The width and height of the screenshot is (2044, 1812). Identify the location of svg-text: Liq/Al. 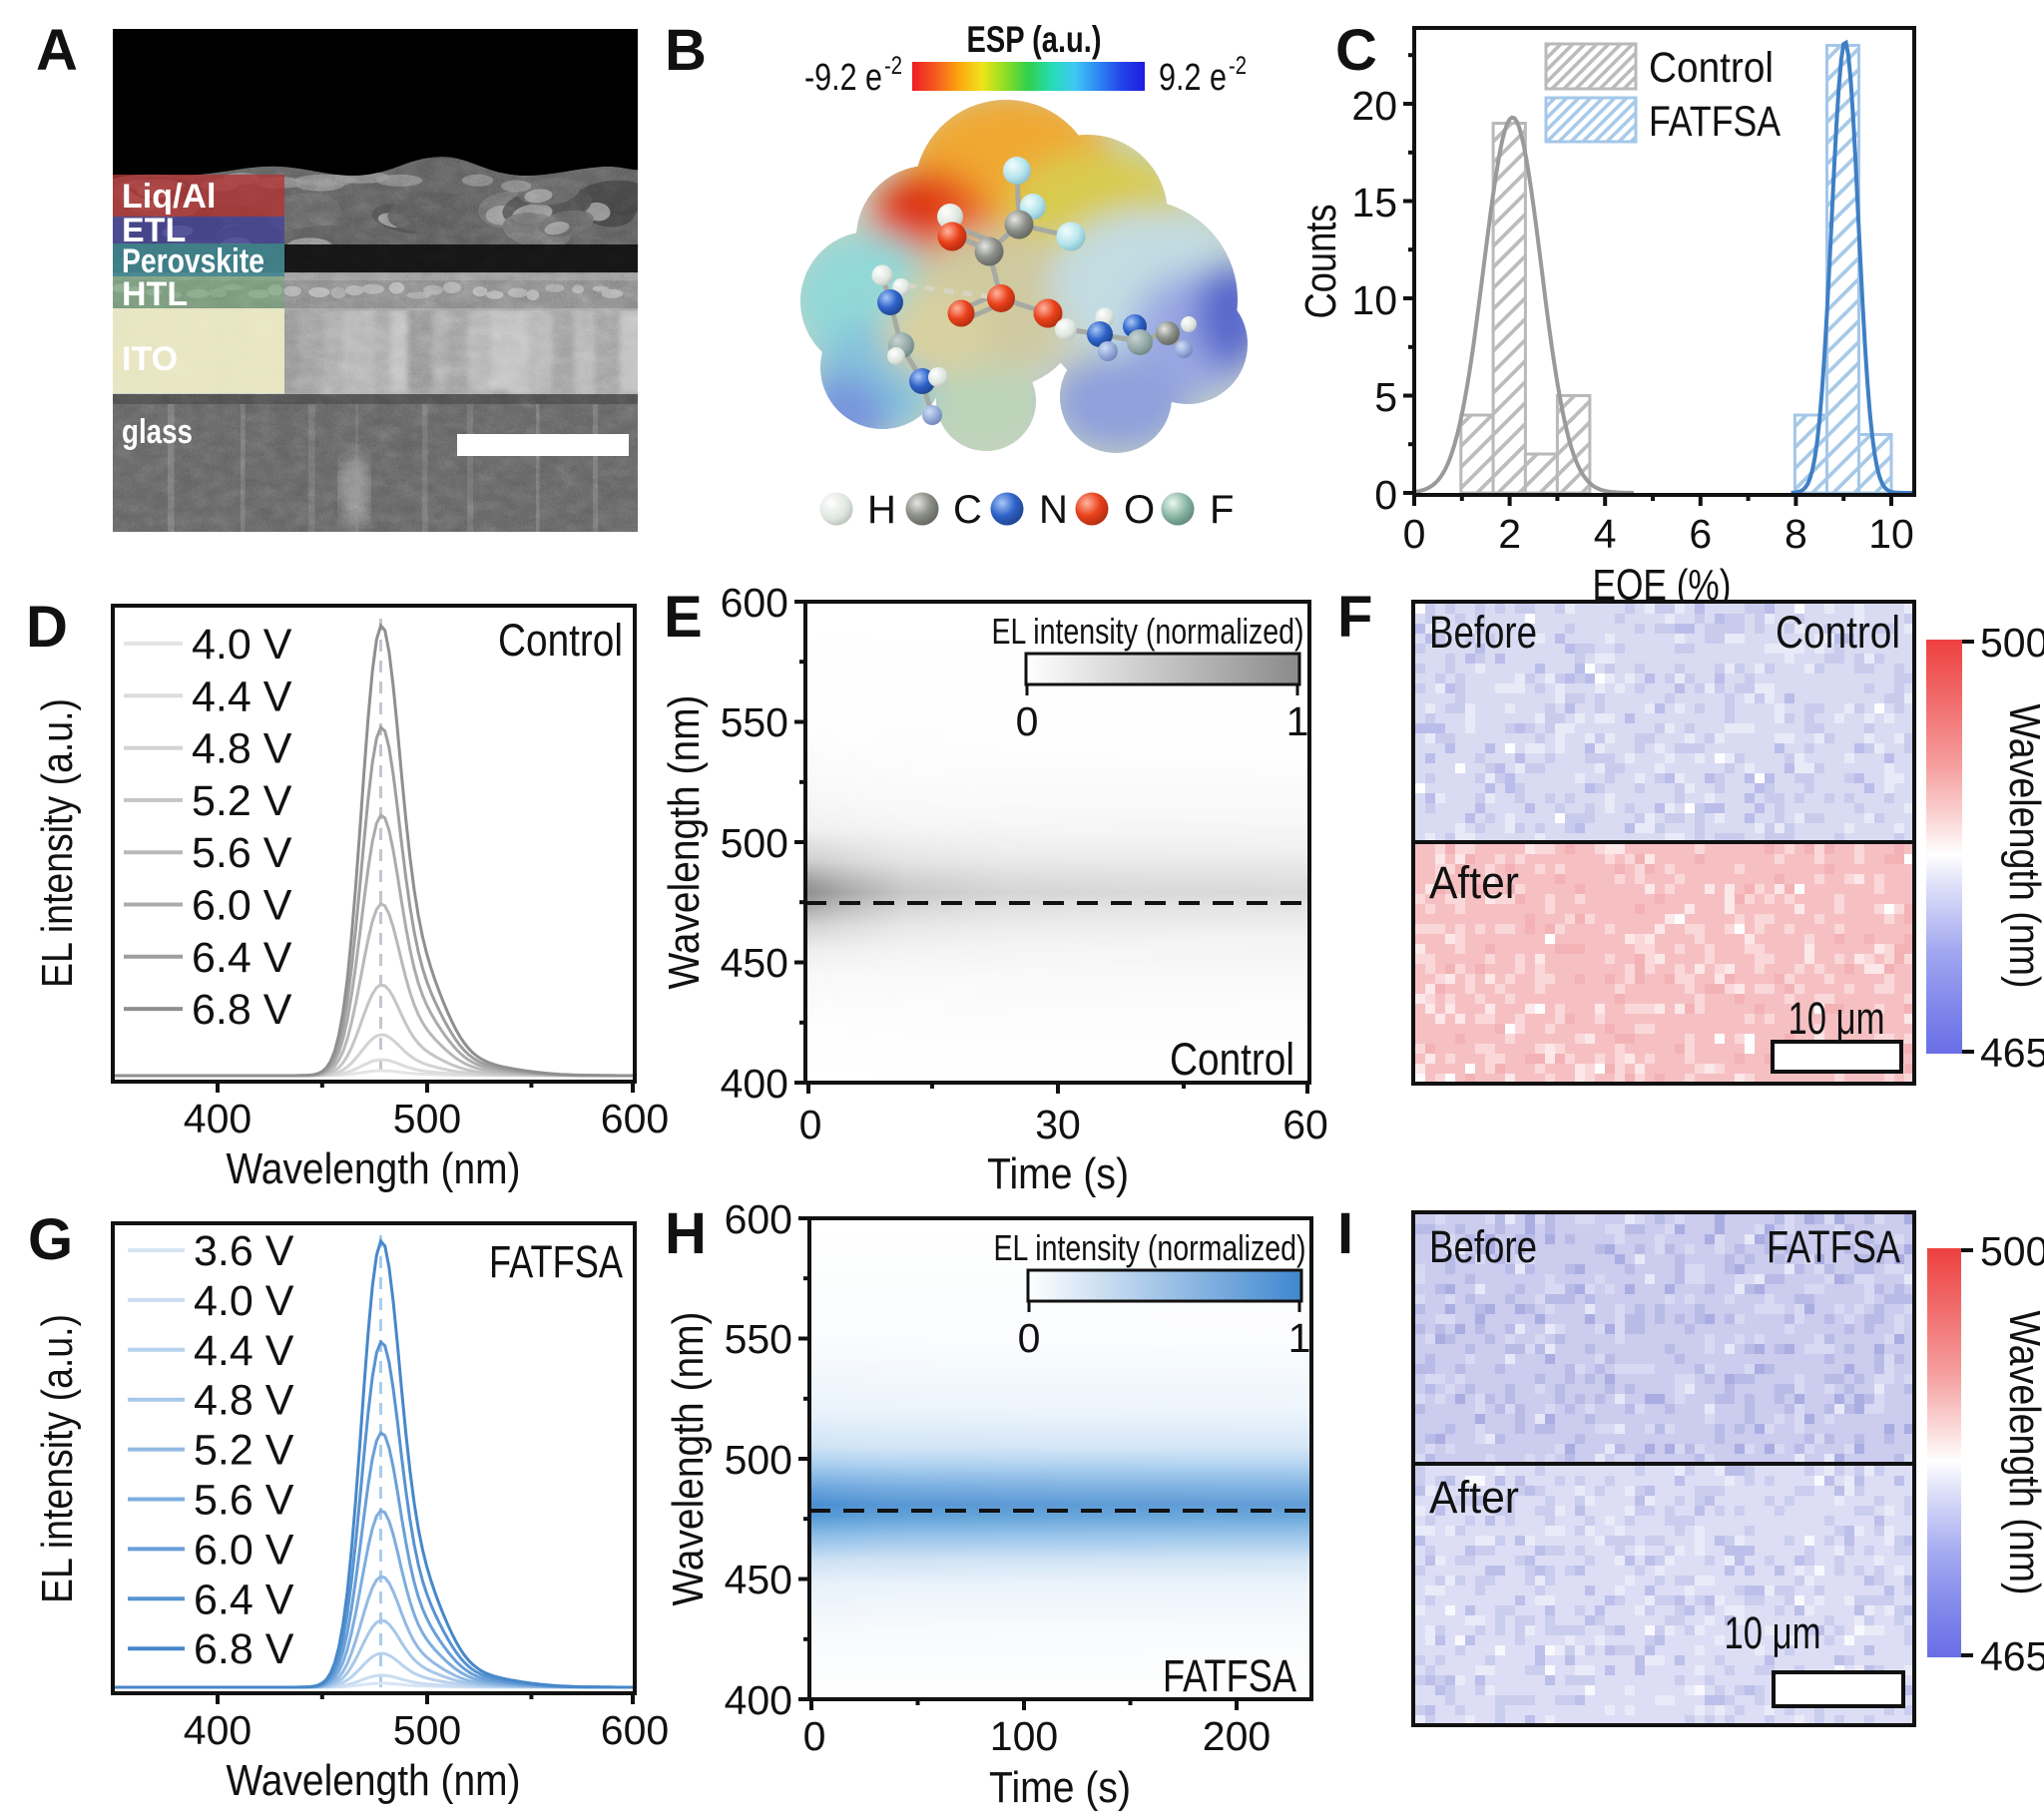
(169, 197).